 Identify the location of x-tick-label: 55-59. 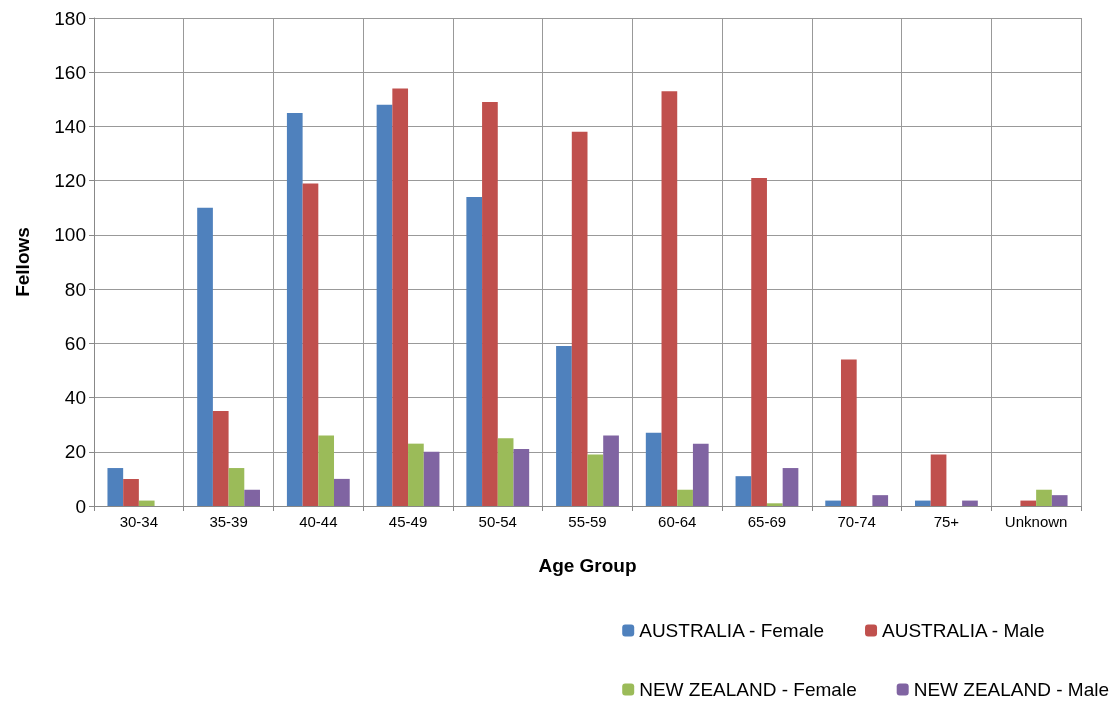
(587, 521).